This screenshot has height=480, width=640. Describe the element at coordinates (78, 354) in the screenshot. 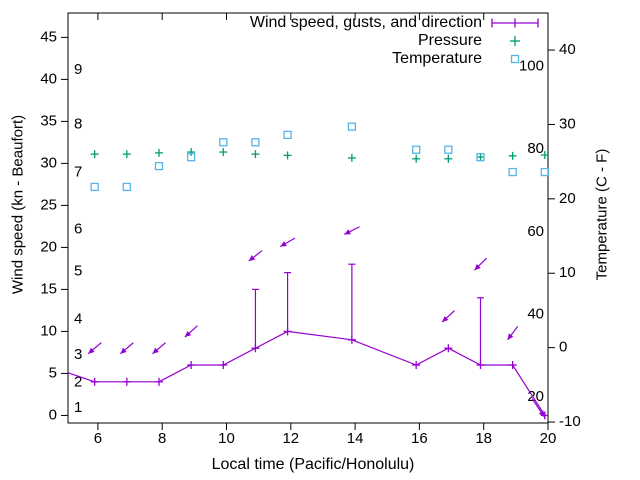

I see `beaufort-scale-label: 3` at that location.